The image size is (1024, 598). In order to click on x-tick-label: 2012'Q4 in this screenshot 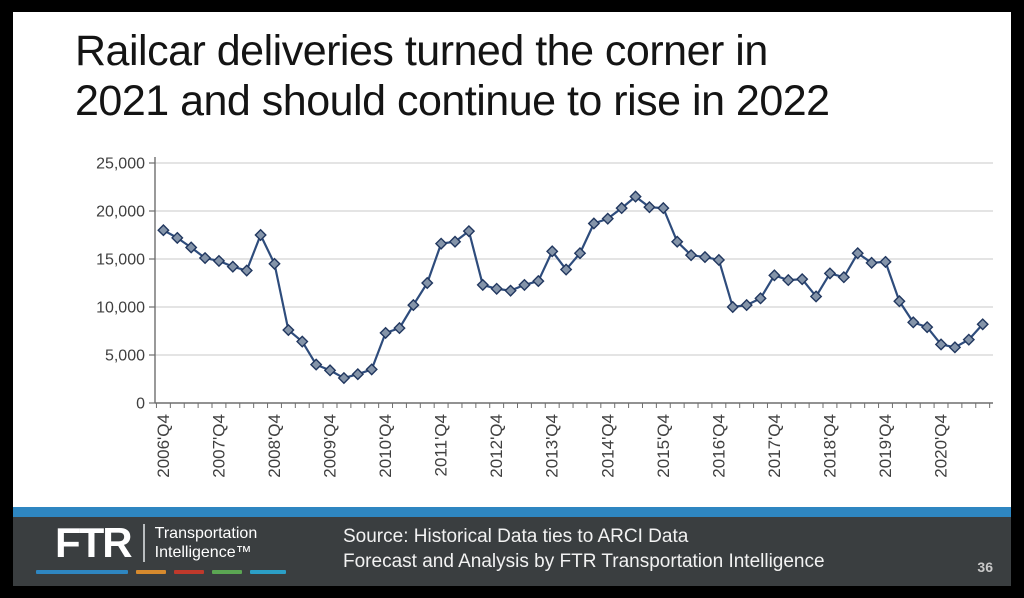, I will do `click(496, 446)`.